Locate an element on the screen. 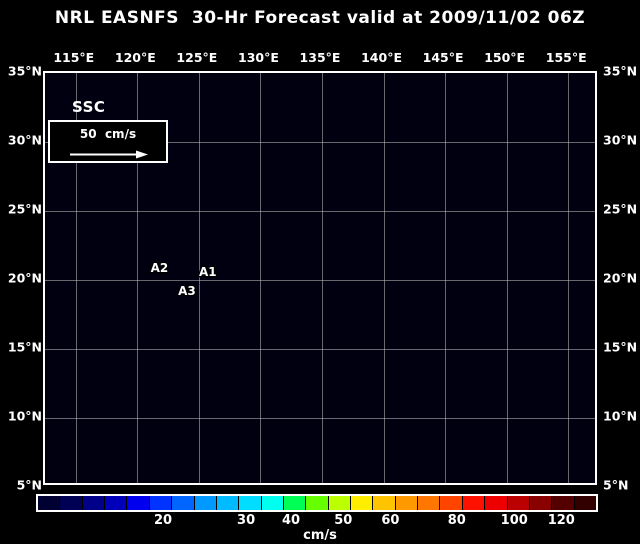 The height and width of the screenshot is (544, 640). lon-tick-label: 115°E is located at coordinates (74, 57).